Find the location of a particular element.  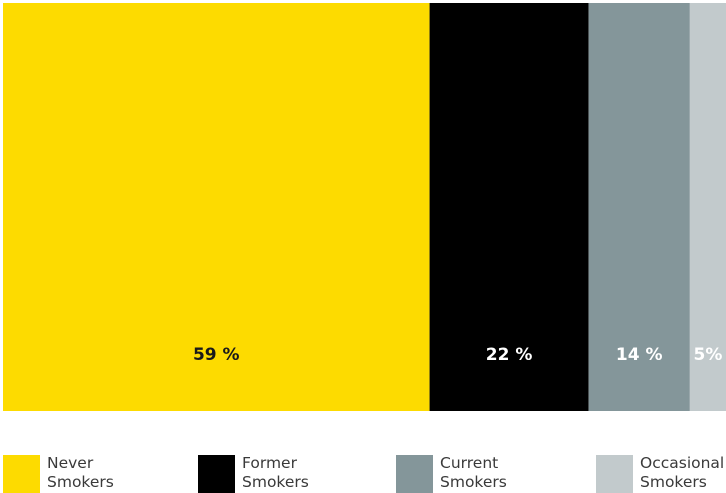

bar-value-label-occasional-smokers: 5% is located at coordinates (707, 355).